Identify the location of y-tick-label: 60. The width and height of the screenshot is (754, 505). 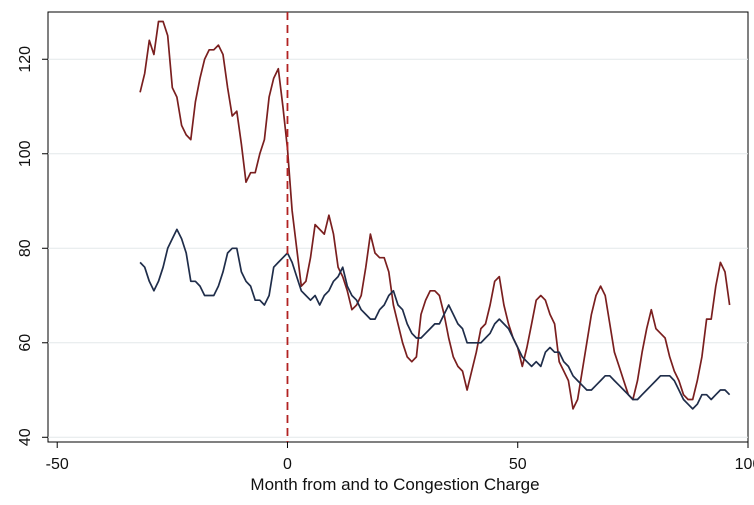
(25, 343).